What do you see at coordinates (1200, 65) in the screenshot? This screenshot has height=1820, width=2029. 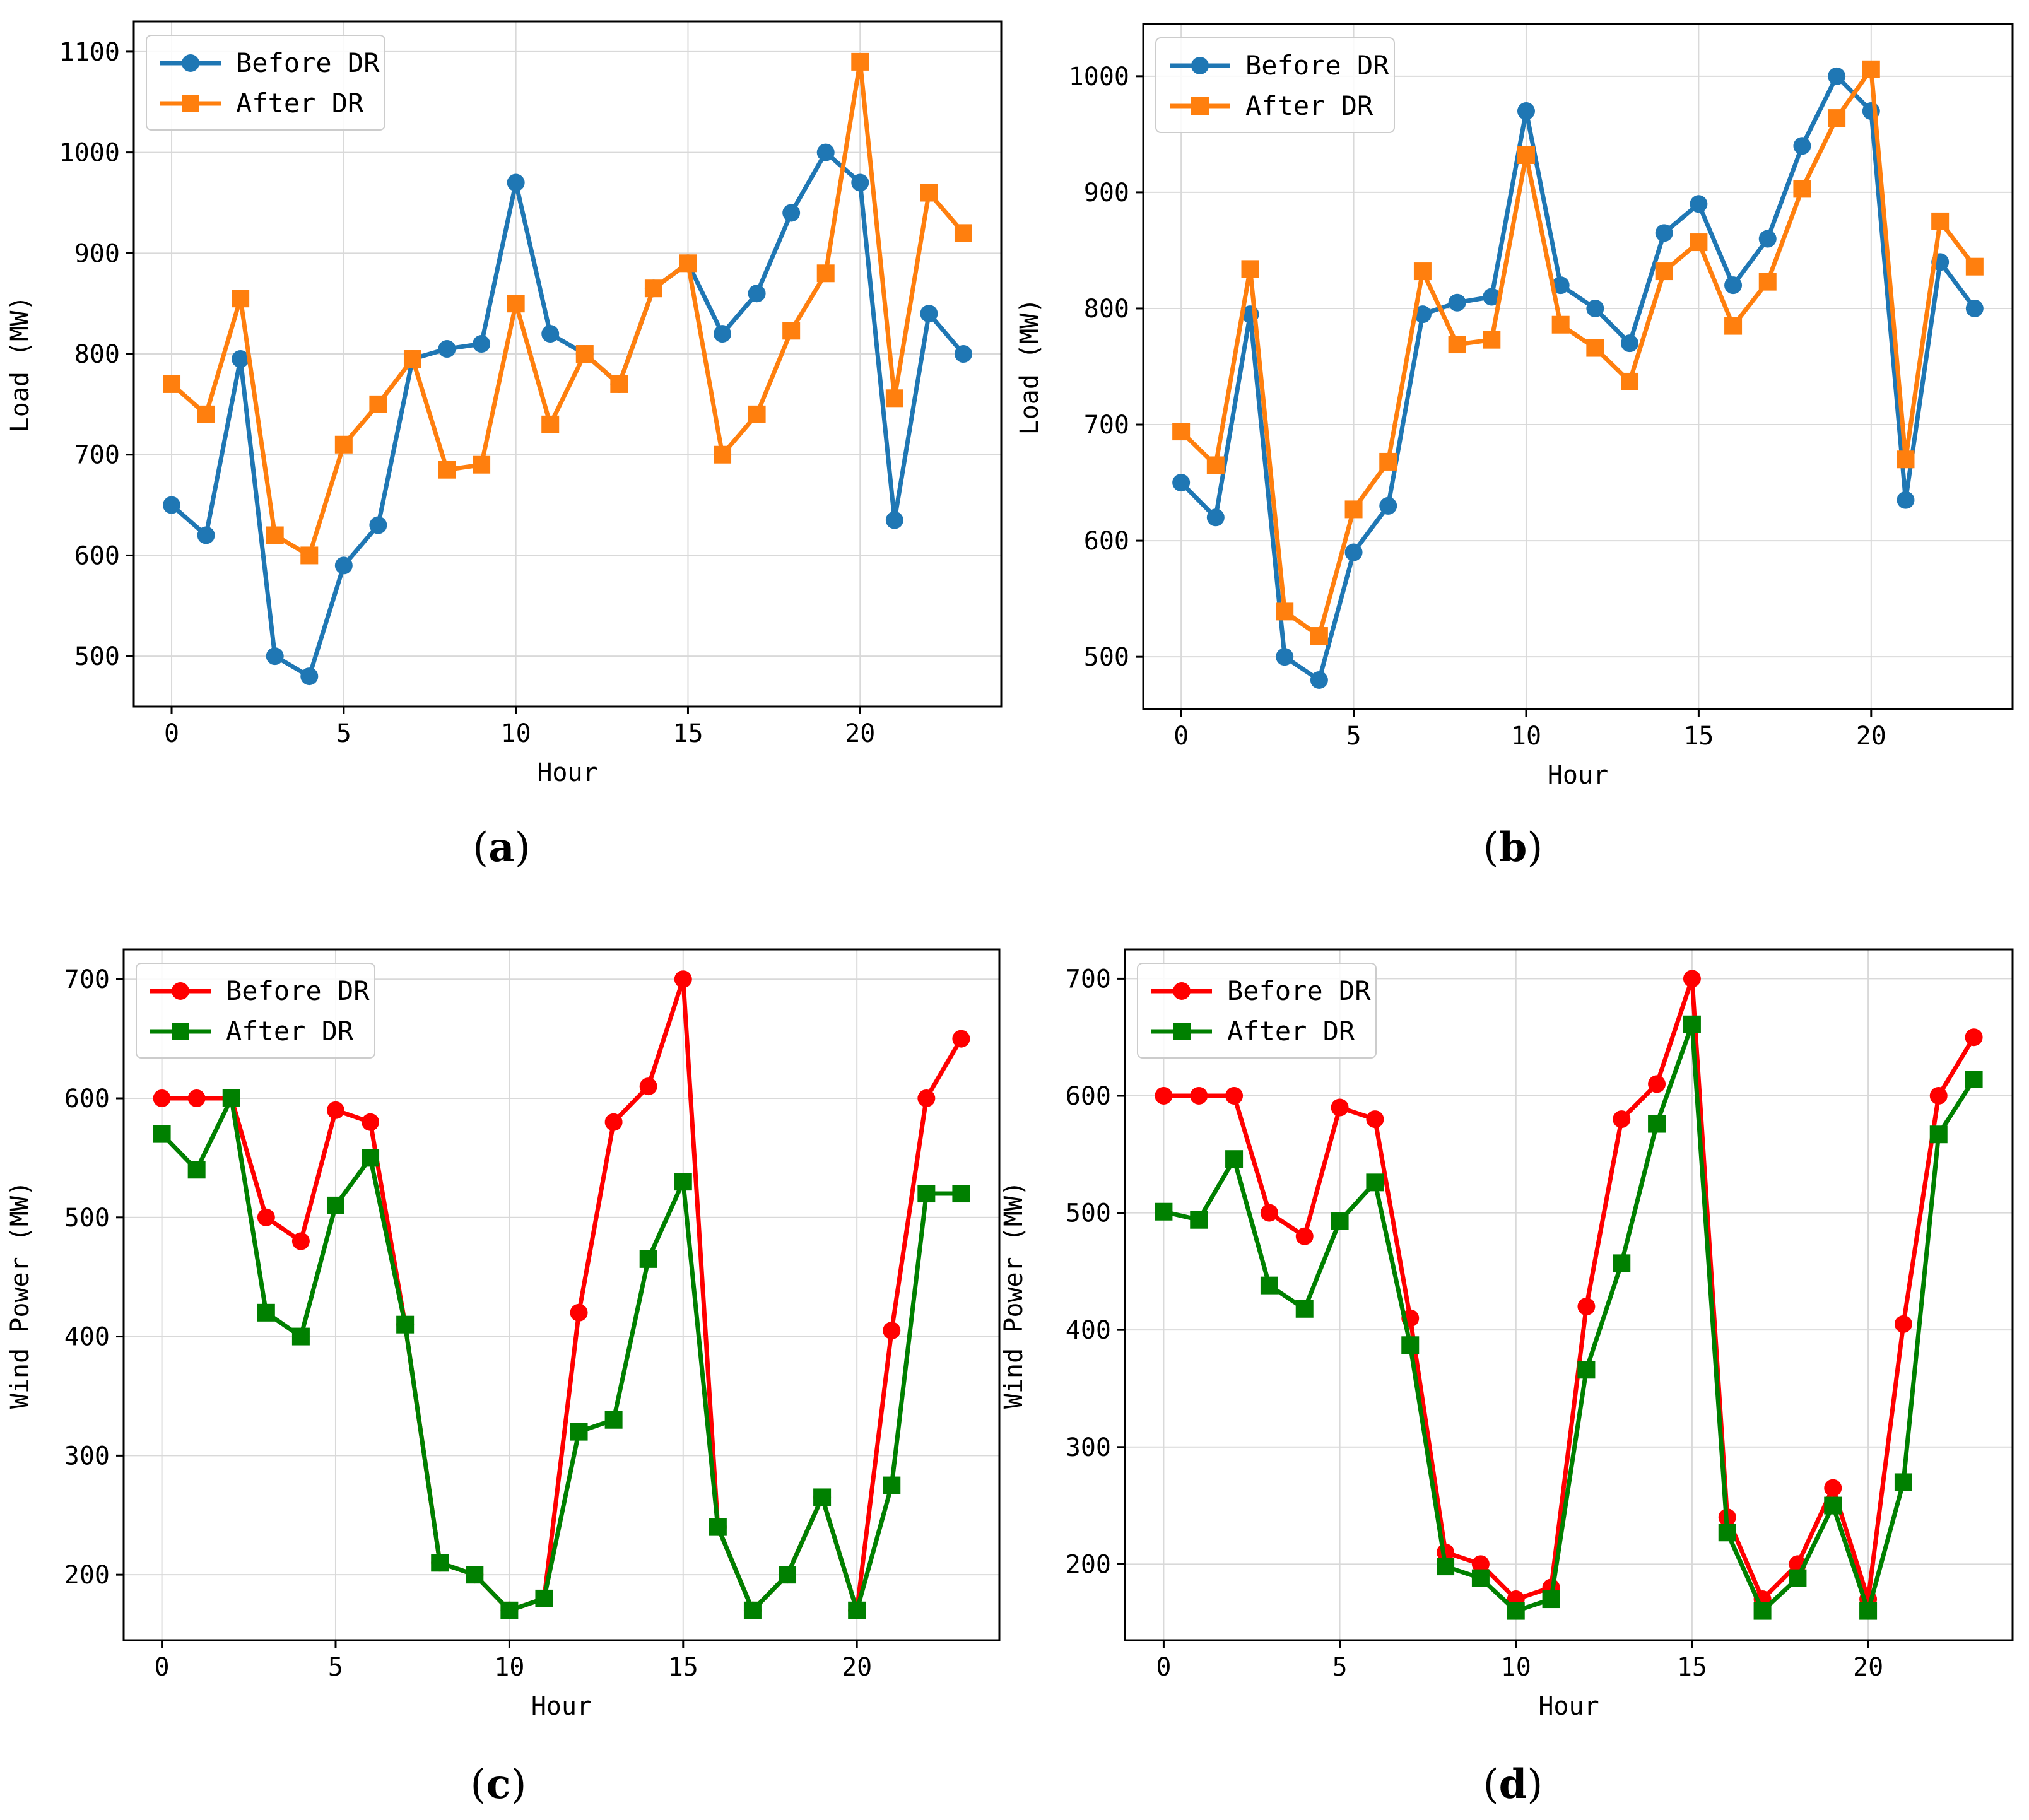 I see `legend-marker` at bounding box center [1200, 65].